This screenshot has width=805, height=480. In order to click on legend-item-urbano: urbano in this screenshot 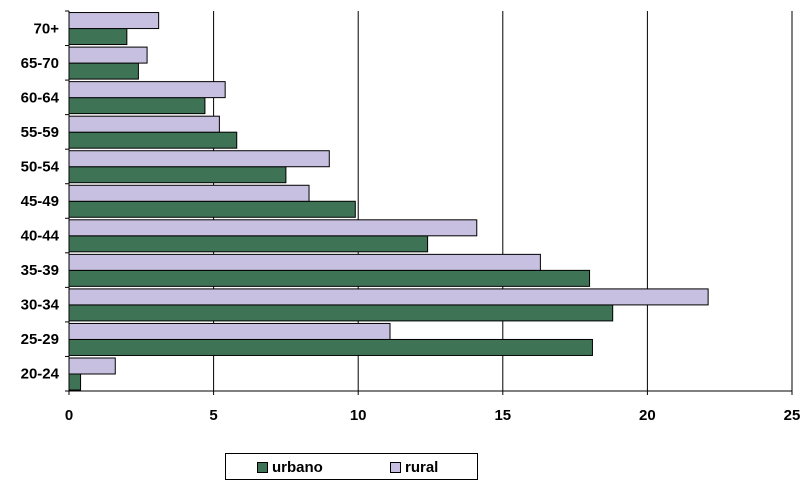, I will do `click(290, 467)`.